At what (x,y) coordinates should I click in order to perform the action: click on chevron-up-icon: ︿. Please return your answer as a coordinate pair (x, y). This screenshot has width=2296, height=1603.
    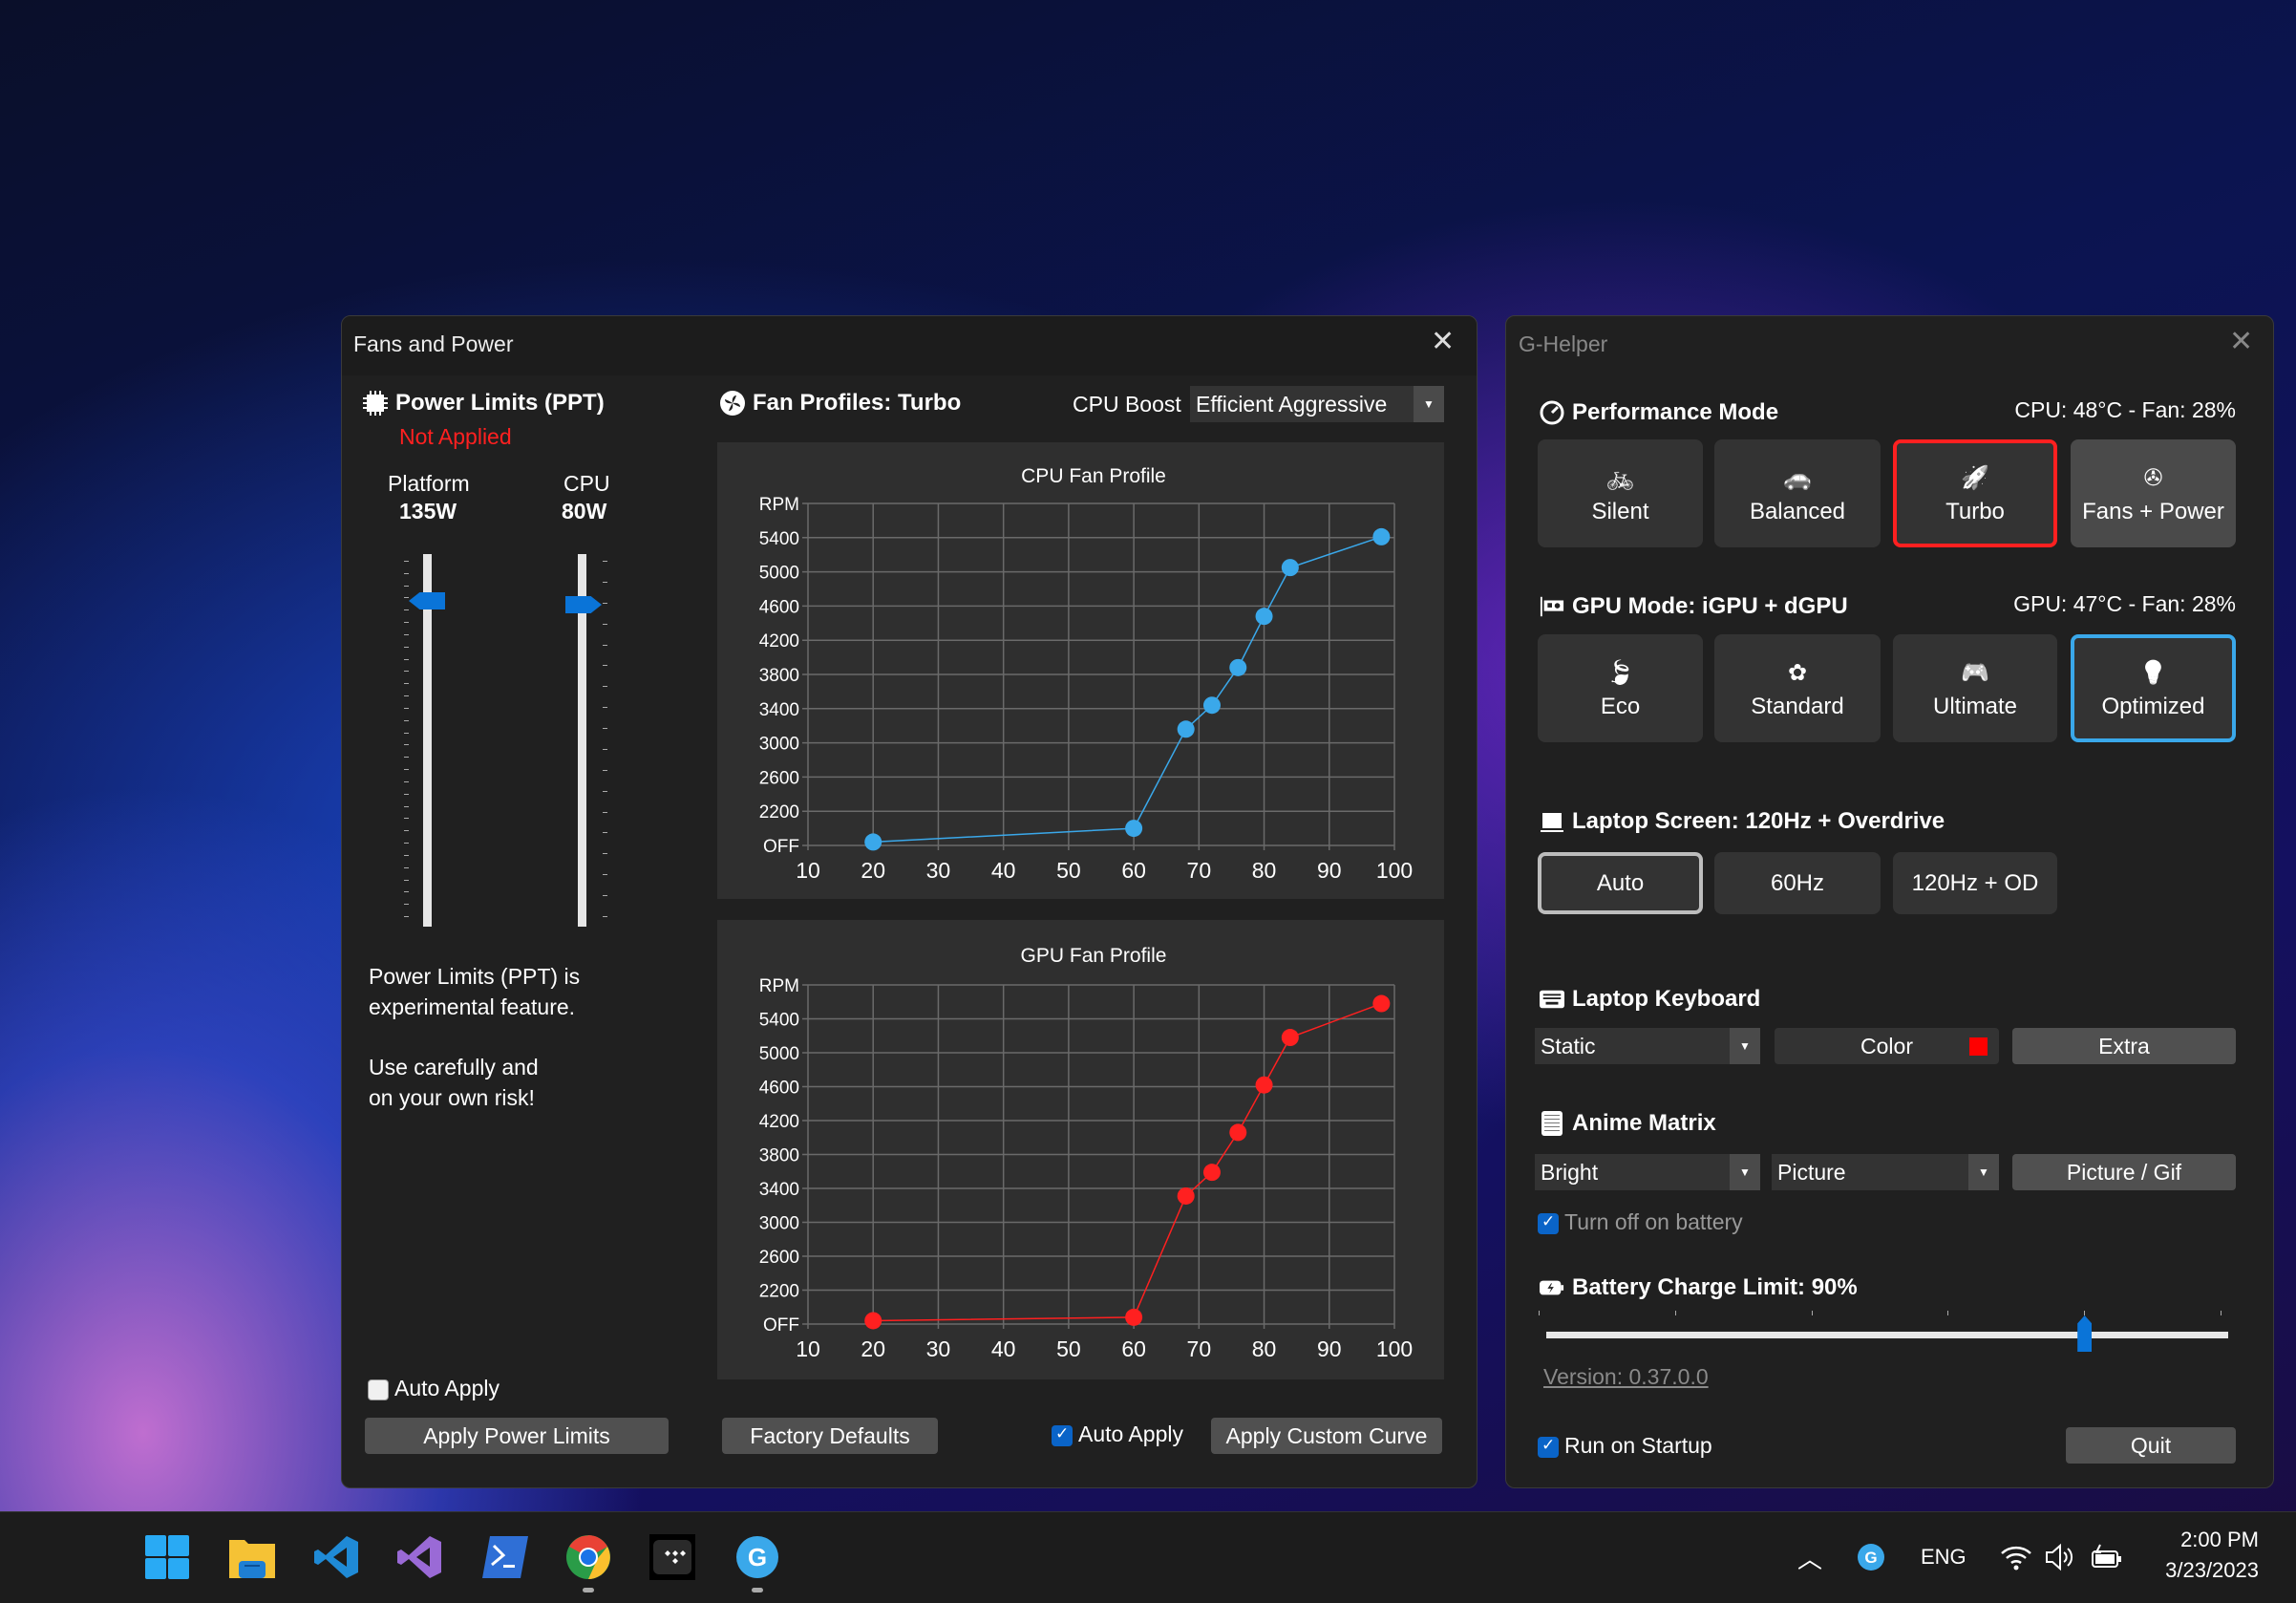
    Looking at the image, I should click on (1809, 1558).